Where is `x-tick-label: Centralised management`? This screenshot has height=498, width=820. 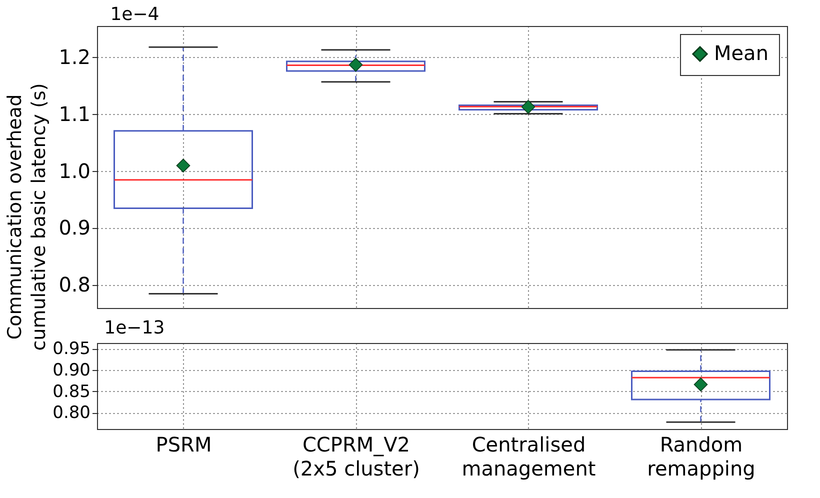
x-tick-label: Centralised management is located at coordinates (529, 456).